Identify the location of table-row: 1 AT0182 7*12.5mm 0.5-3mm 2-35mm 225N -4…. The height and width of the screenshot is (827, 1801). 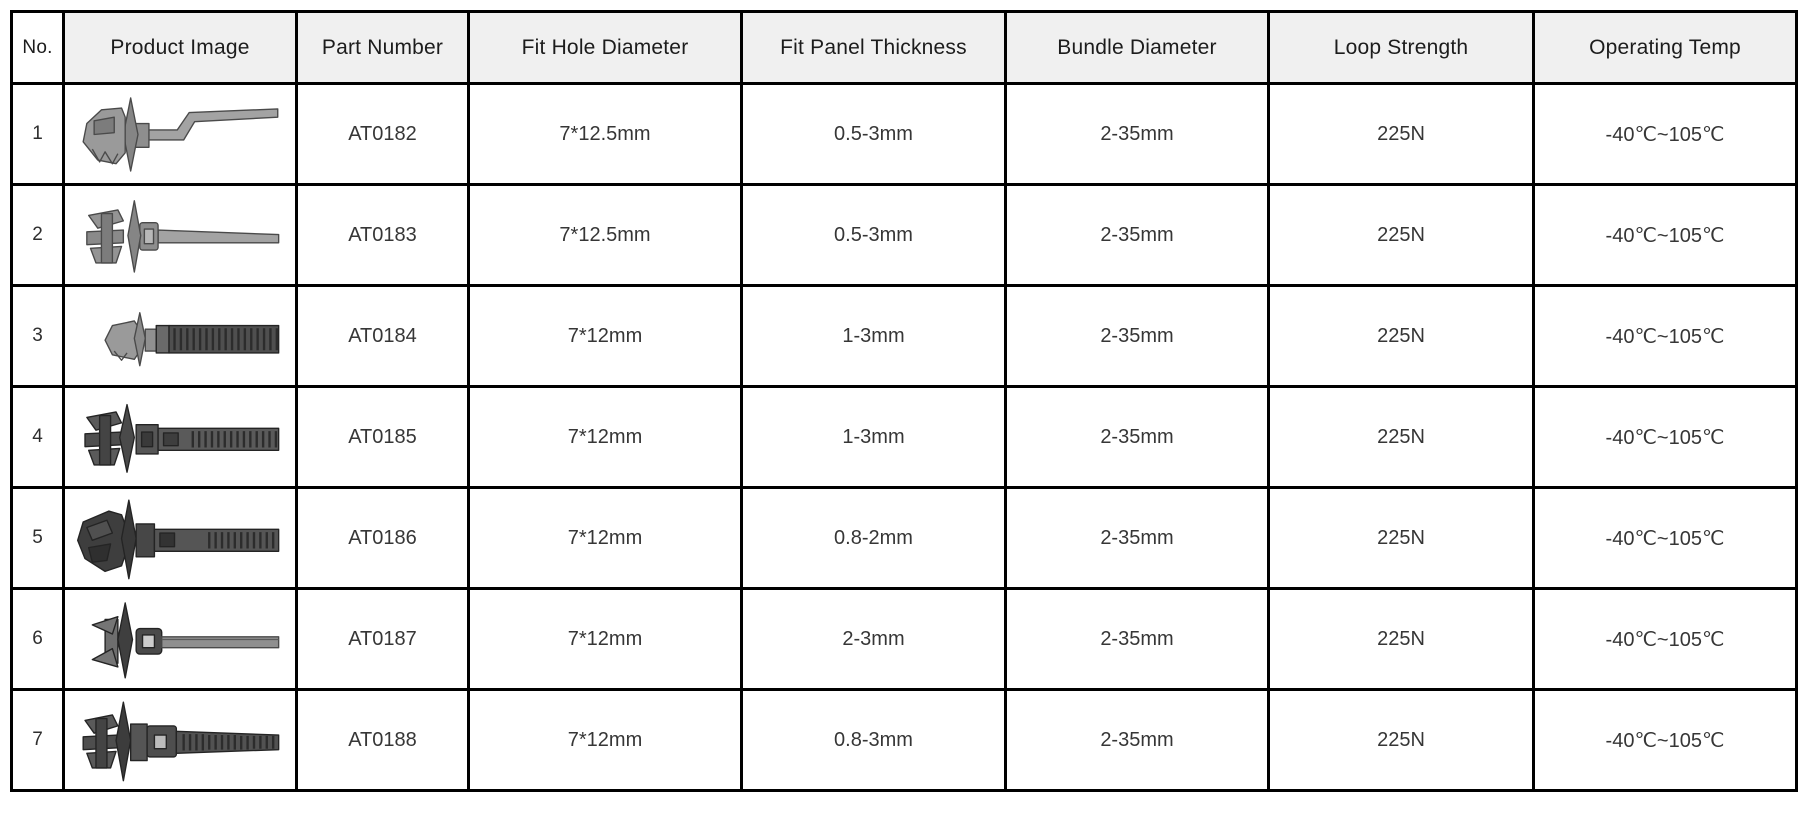
(904, 134).